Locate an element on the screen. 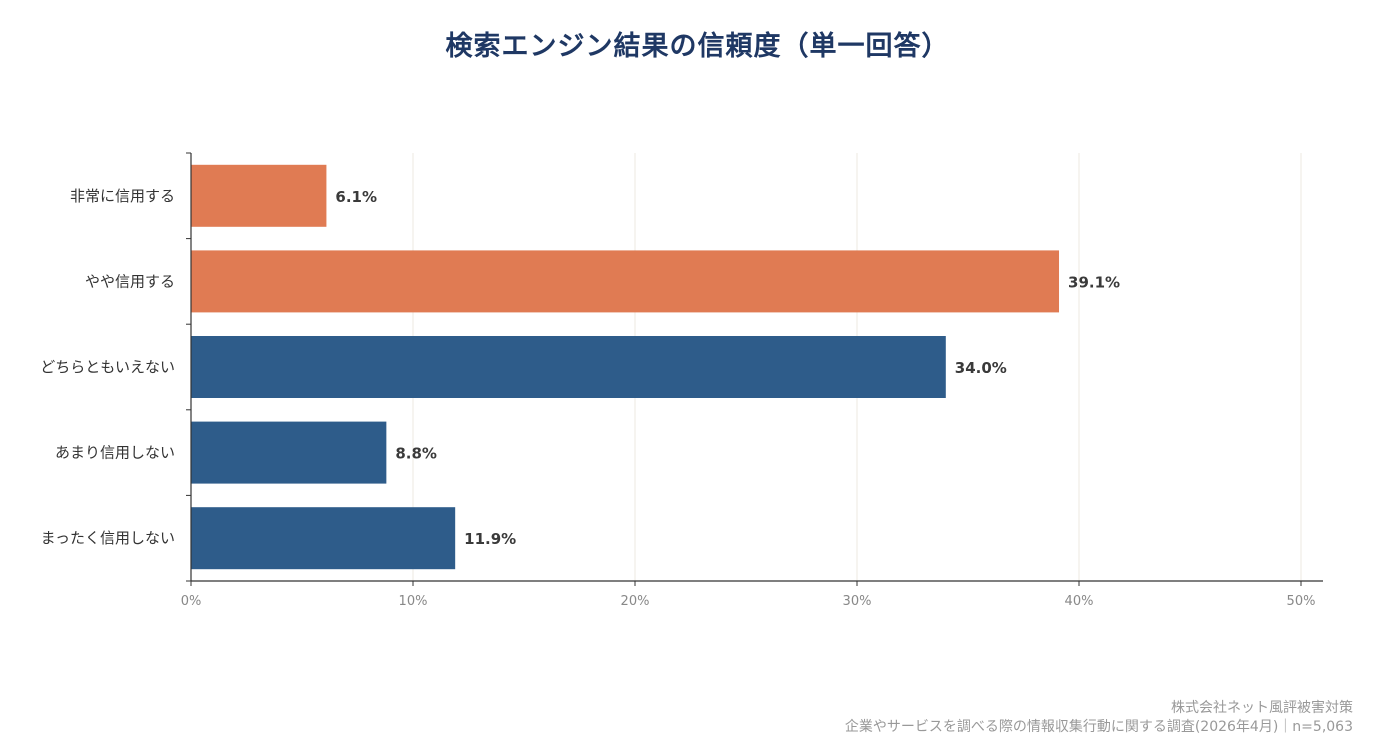 The width and height of the screenshot is (1395, 753). value-label: 8.8% is located at coordinates (416, 454).